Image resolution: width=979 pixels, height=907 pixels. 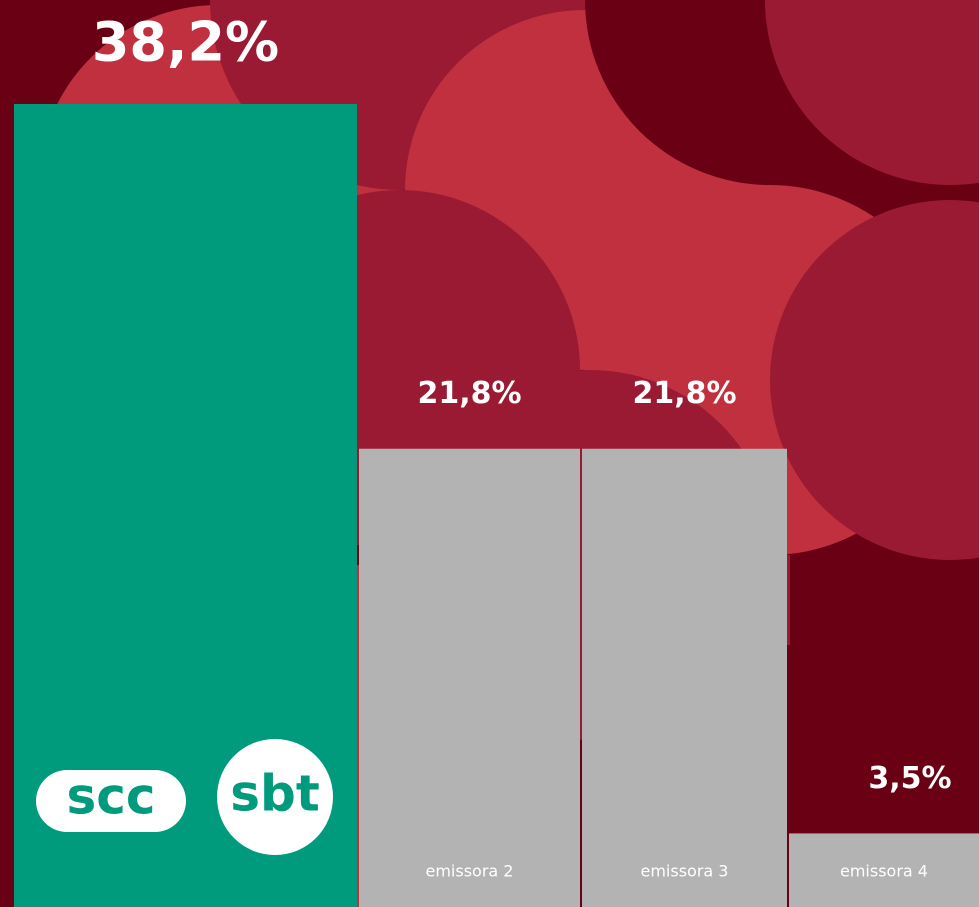 I want to click on category-label: emissora 4, so click(x=884, y=871).